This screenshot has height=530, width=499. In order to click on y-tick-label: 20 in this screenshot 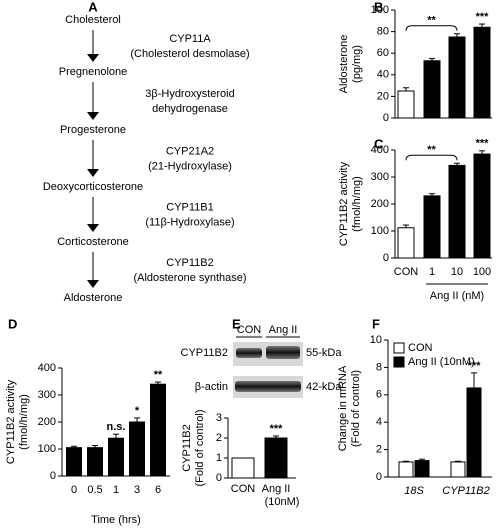, I will do `click(383, 96)`.